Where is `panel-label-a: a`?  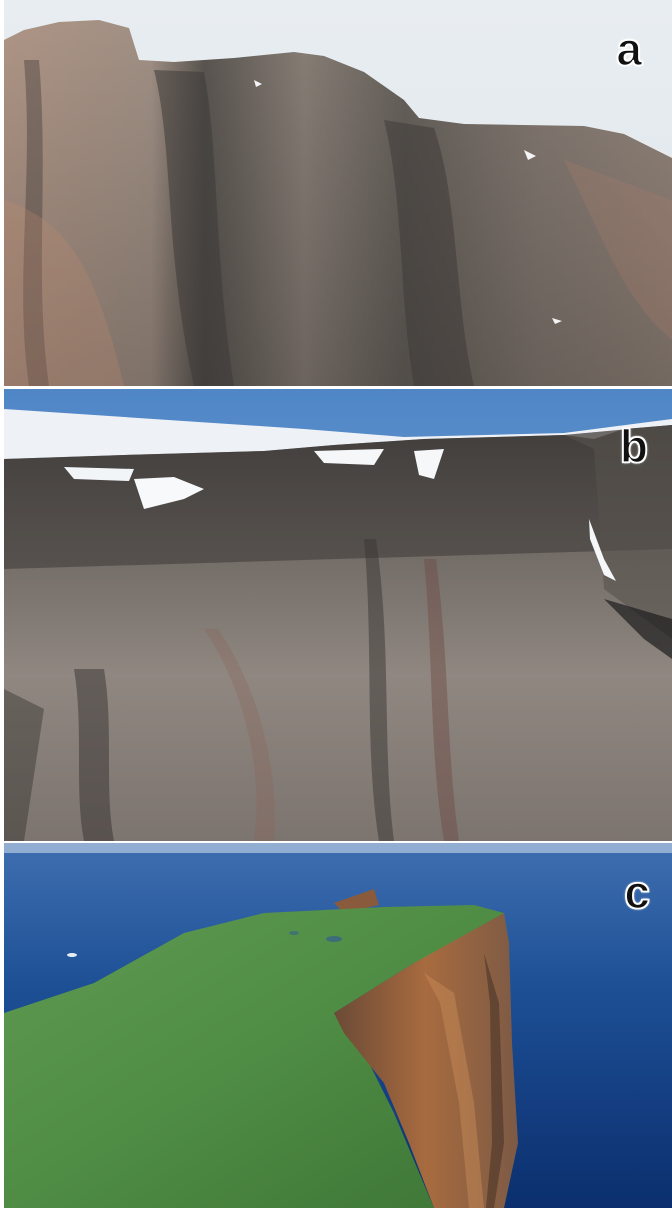
panel-label-a: a is located at coordinates (629, 49).